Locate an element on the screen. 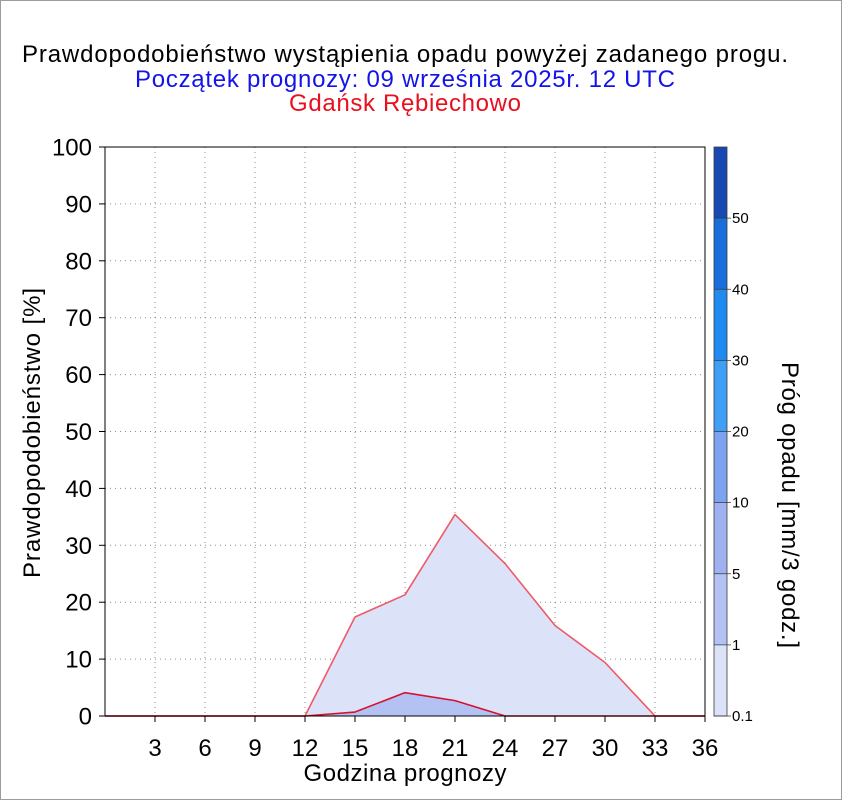 This screenshot has height=800, width=842. x-tick-label: 24 is located at coordinates (505, 748).